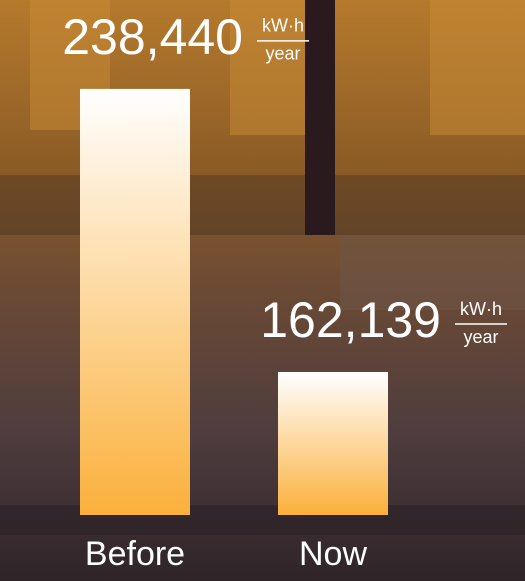  What do you see at coordinates (152, 37) in the screenshot?
I see `value-label: 238,440` at bounding box center [152, 37].